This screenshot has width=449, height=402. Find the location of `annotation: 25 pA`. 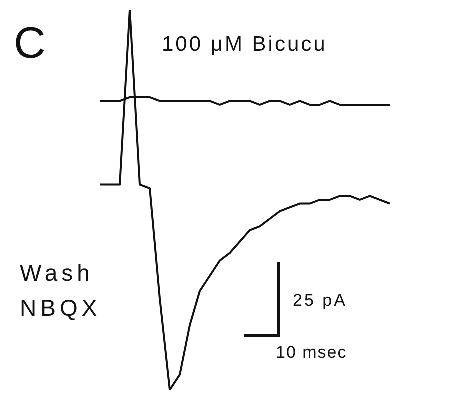

annotation: 25 pA is located at coordinates (320, 300).